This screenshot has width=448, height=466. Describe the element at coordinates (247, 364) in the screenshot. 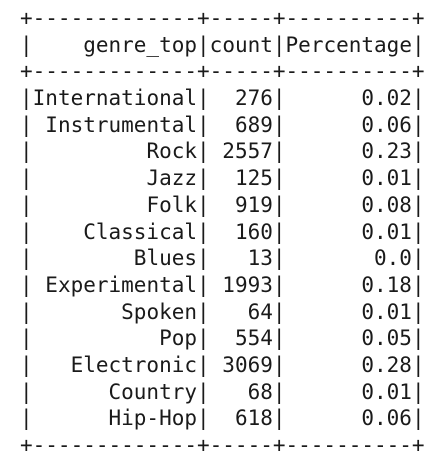

I see `table-cell: 3069` at that location.